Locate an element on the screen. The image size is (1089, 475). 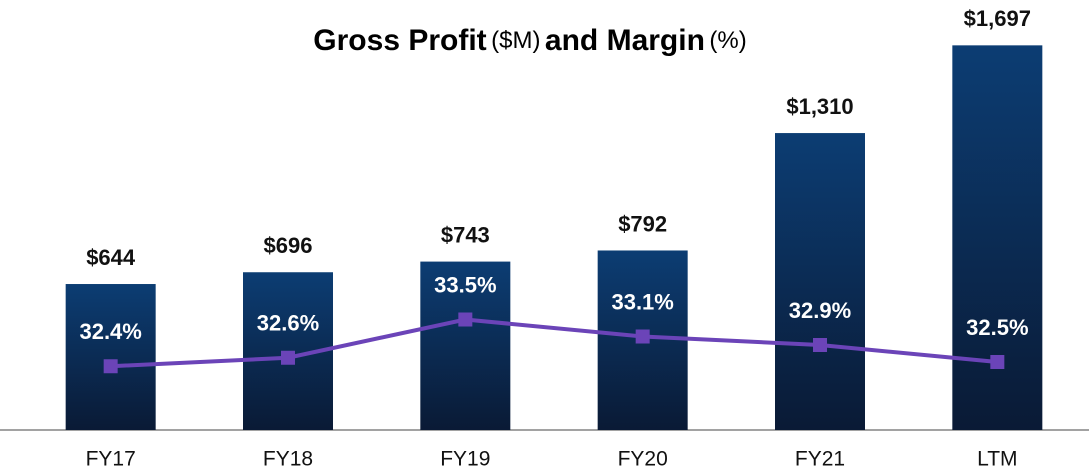
bar-value-label: $743 is located at coordinates (465, 234).